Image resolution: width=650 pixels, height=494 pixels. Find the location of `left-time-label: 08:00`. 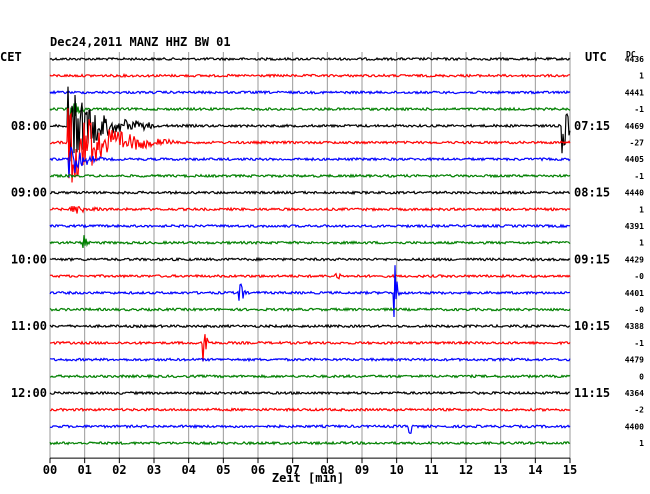

left-time-label: 08:00 is located at coordinates (29, 126).